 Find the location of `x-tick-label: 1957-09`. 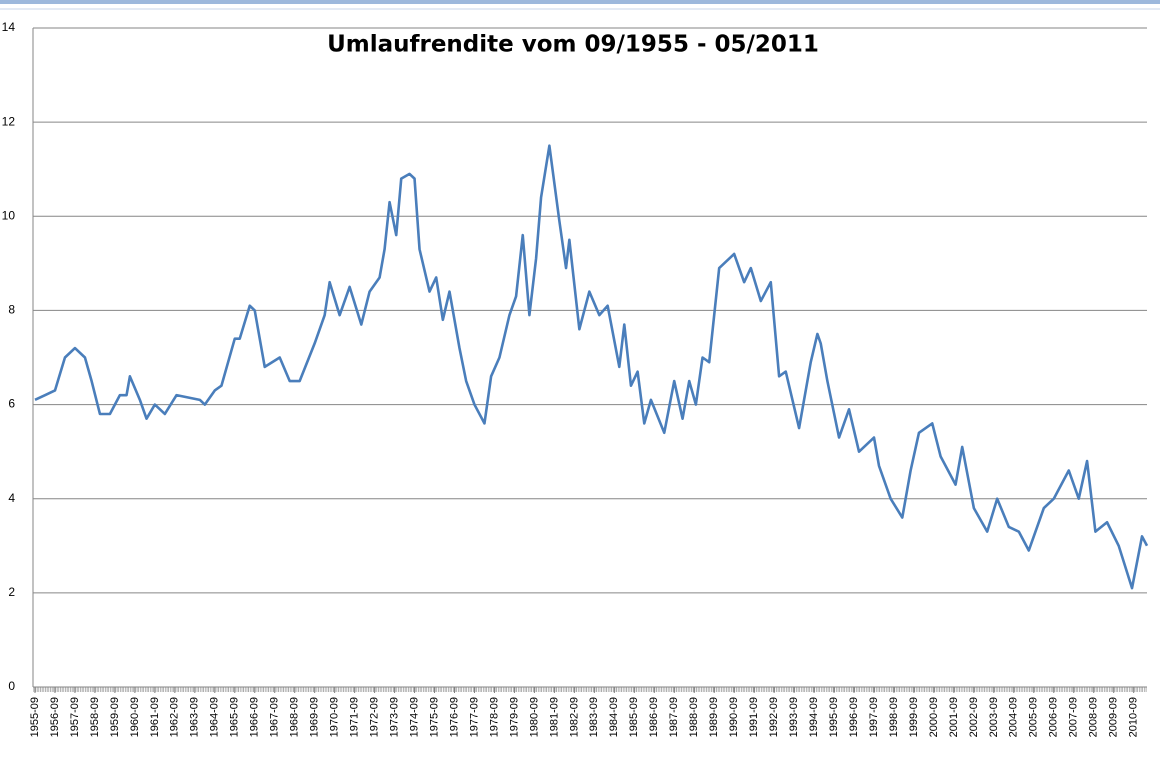

x-tick-label: 1957-09 is located at coordinates (75, 717).